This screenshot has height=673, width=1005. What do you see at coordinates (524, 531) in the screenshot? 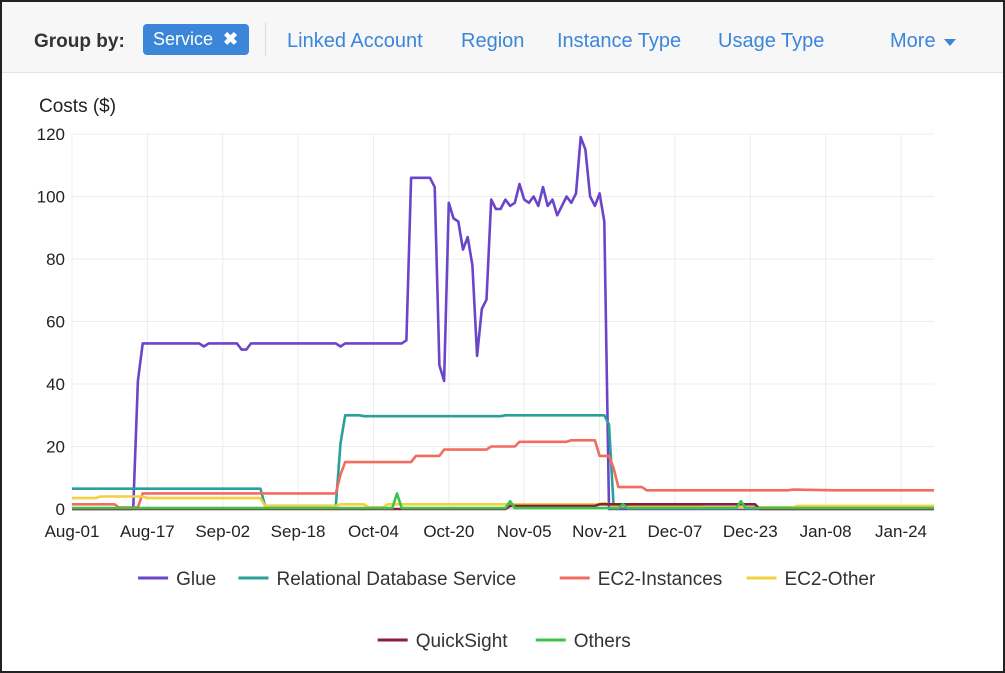
I see `x-tick-label: Nov-05` at bounding box center [524, 531].